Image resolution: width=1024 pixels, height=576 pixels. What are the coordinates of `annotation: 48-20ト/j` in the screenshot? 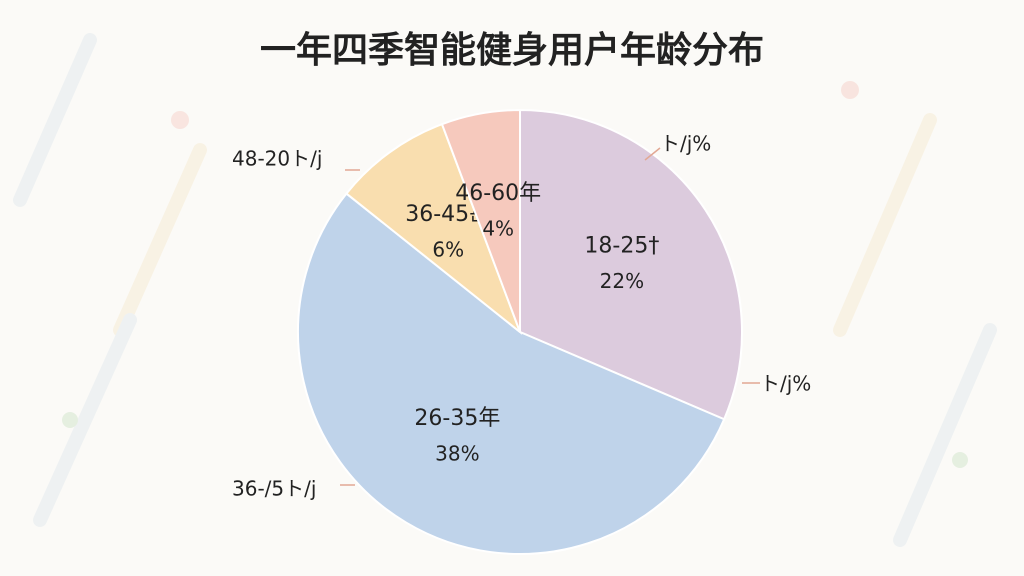 It's located at (277, 159).